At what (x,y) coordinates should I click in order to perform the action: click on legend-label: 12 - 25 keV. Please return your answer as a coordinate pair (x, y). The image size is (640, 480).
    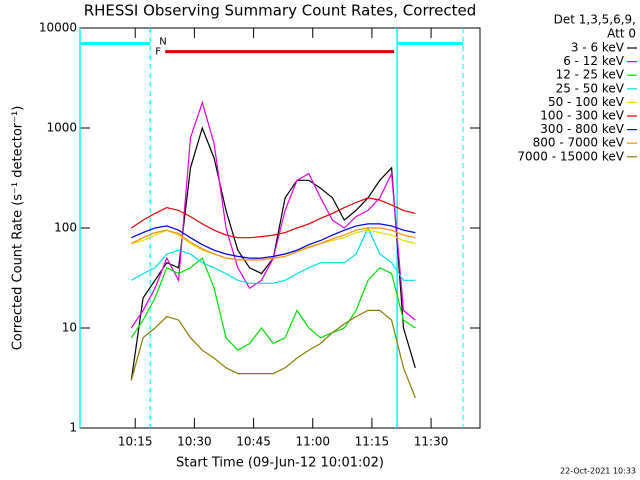
    Looking at the image, I should click on (590, 75).